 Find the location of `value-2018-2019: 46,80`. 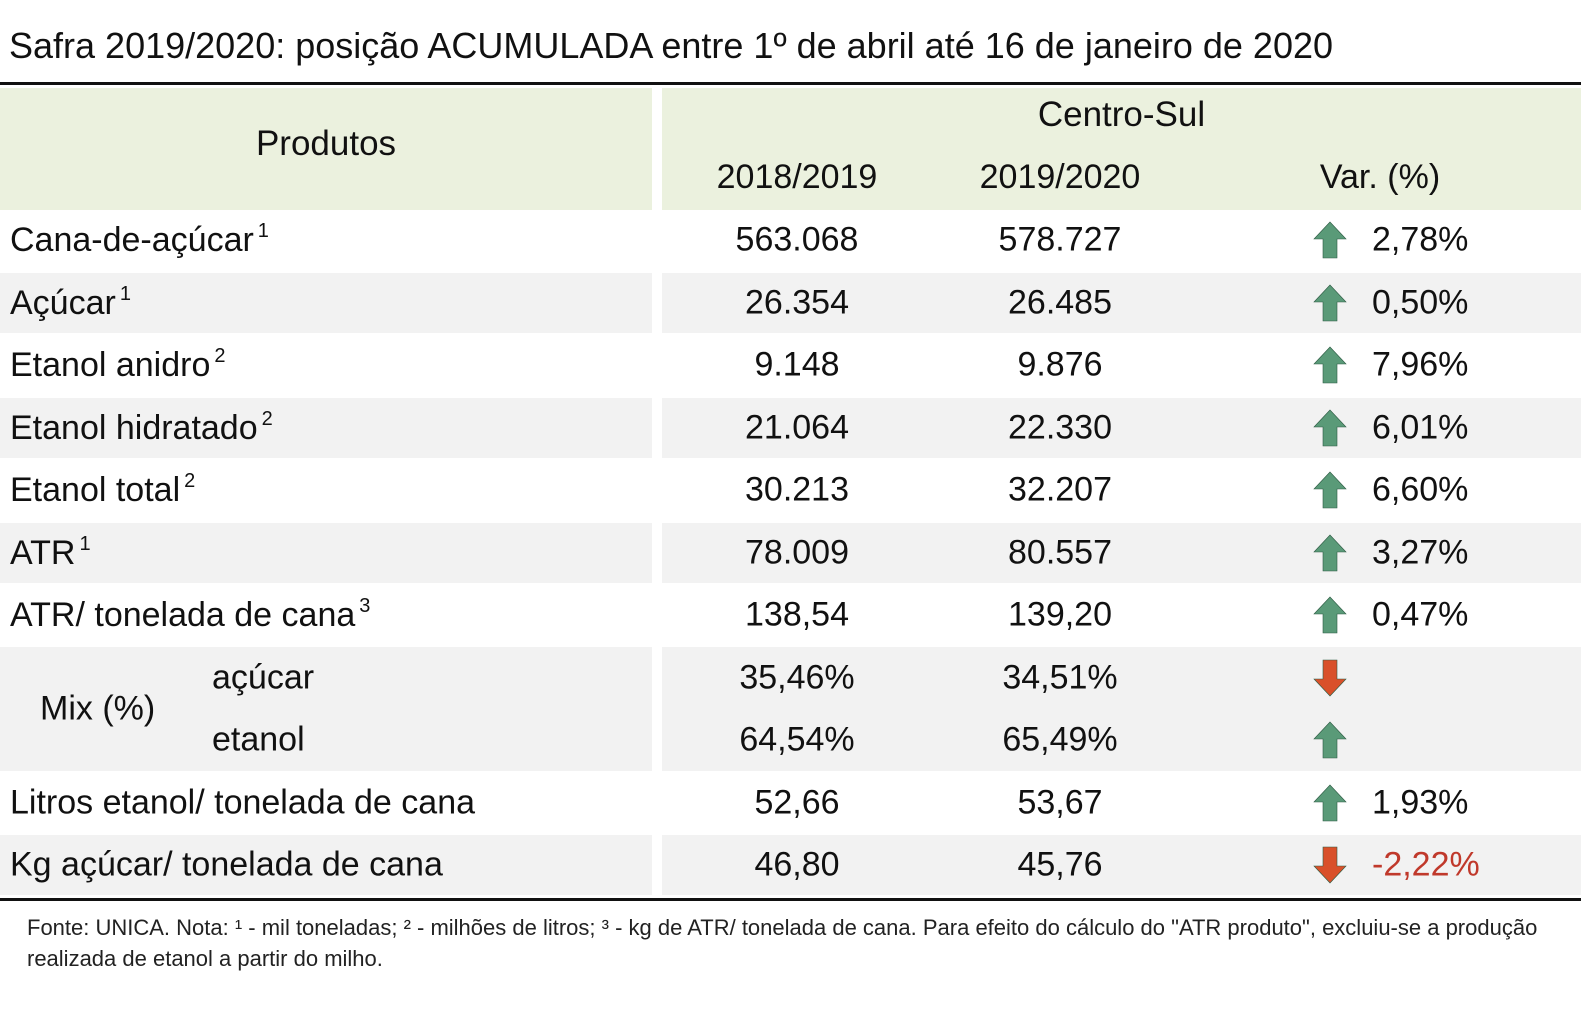

value-2018-2019: 46,80 is located at coordinates (797, 864).